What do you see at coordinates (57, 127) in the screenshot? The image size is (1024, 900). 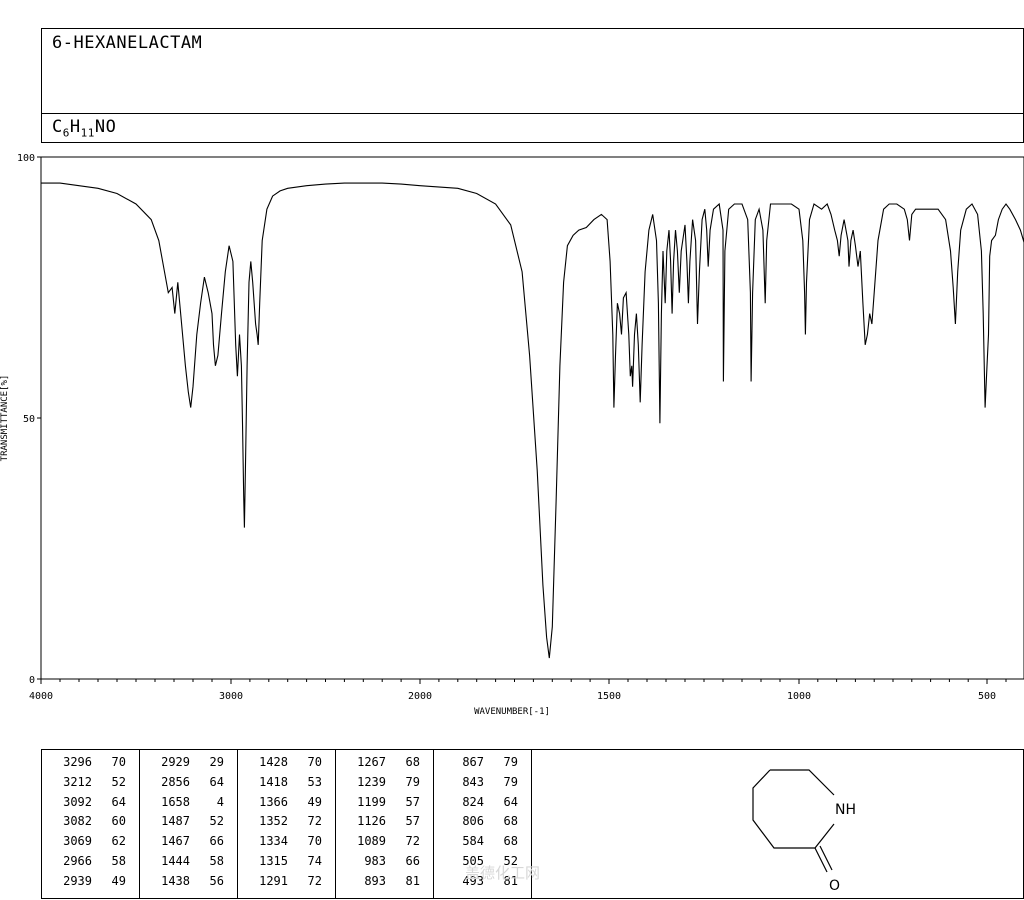 I see `formula-c: C` at bounding box center [57, 127].